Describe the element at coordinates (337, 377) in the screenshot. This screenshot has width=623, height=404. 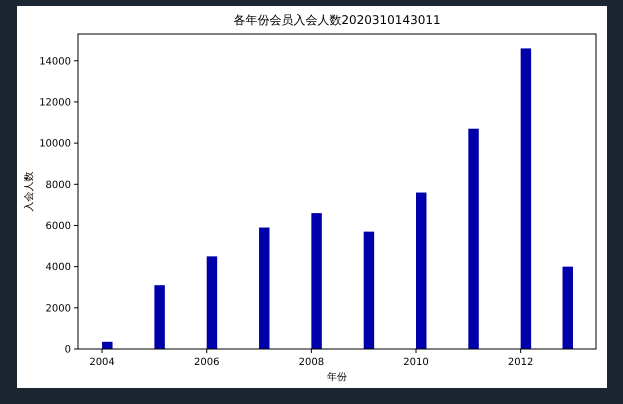
I see `x-axis-title: 年份` at that location.